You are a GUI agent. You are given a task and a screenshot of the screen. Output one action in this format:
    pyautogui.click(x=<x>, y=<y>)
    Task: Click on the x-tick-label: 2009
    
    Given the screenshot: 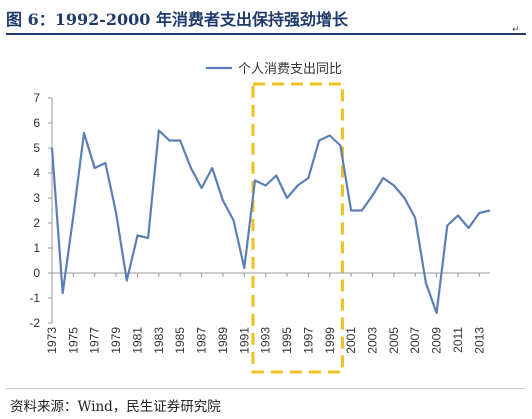 What is the action you would take?
    pyautogui.click(x=437, y=340)
    